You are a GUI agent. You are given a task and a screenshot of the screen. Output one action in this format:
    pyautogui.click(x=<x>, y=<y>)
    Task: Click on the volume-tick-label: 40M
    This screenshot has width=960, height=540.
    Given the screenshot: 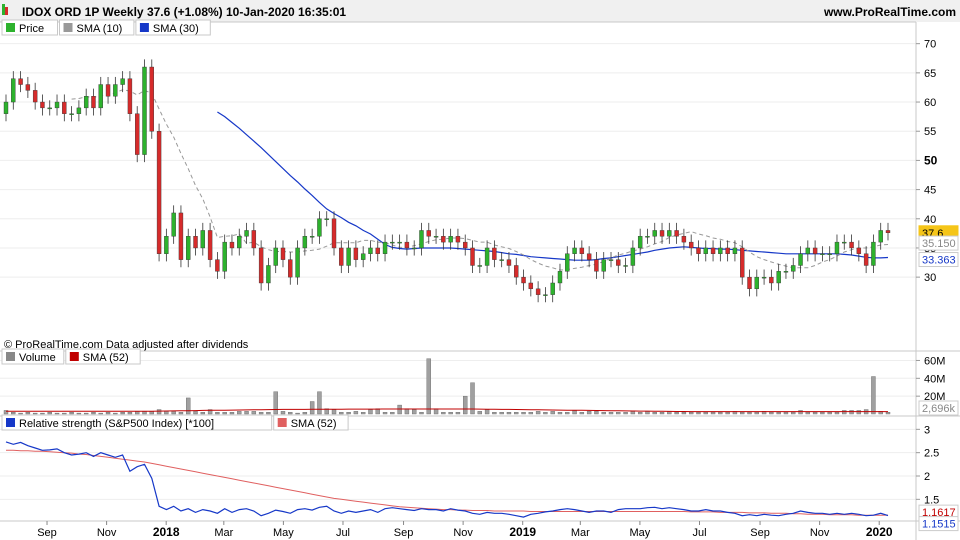 What is the action you would take?
    pyautogui.click(x=934, y=379)
    